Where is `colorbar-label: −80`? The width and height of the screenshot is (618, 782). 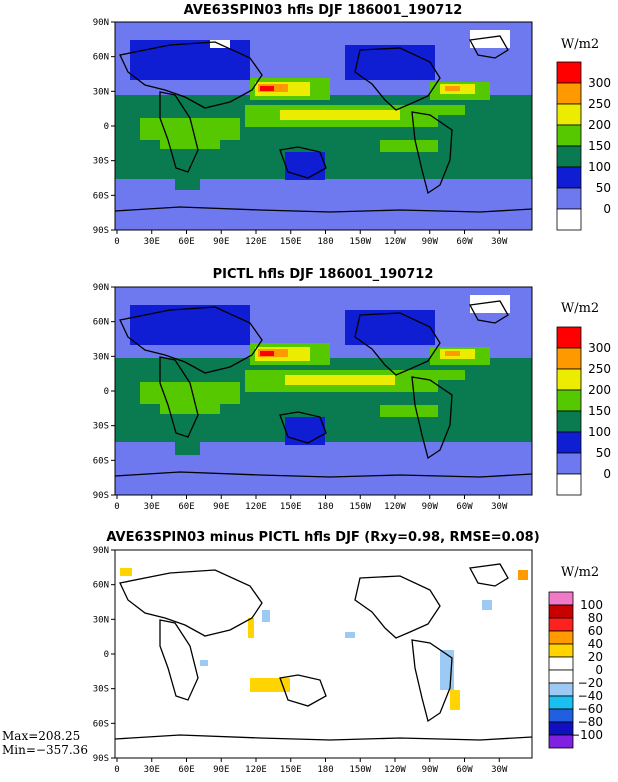 colorbar-label: −80 is located at coordinates (590, 722).